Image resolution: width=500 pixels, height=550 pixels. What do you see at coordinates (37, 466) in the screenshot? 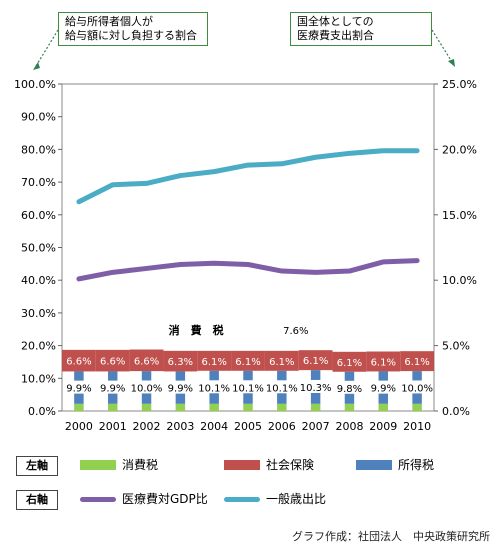
I see `legend-left-axis-tag: 左軸` at bounding box center [37, 466].